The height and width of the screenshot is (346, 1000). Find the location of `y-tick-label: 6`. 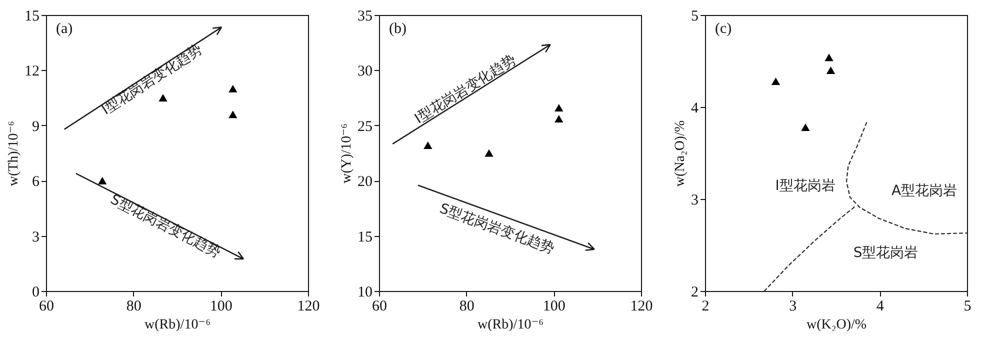

y-tick-label: 6 is located at coordinates (36, 182).